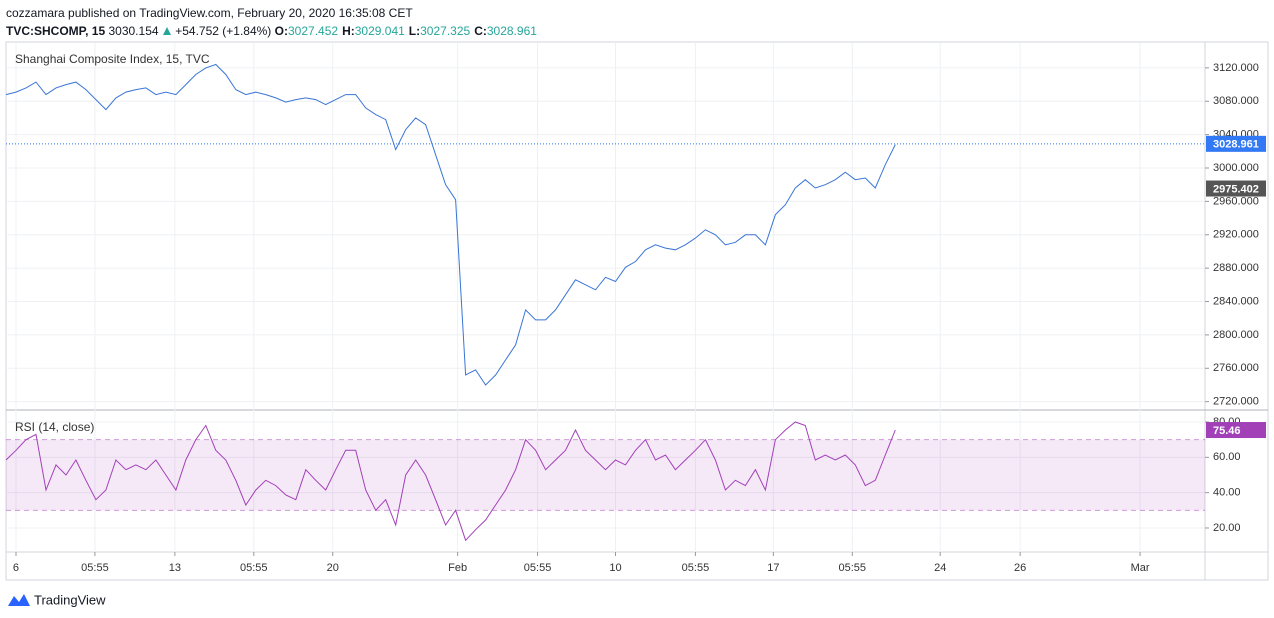 Image resolution: width=1274 pixels, height=618 pixels. I want to click on y-tick-label: 3000.000, so click(1236, 168).